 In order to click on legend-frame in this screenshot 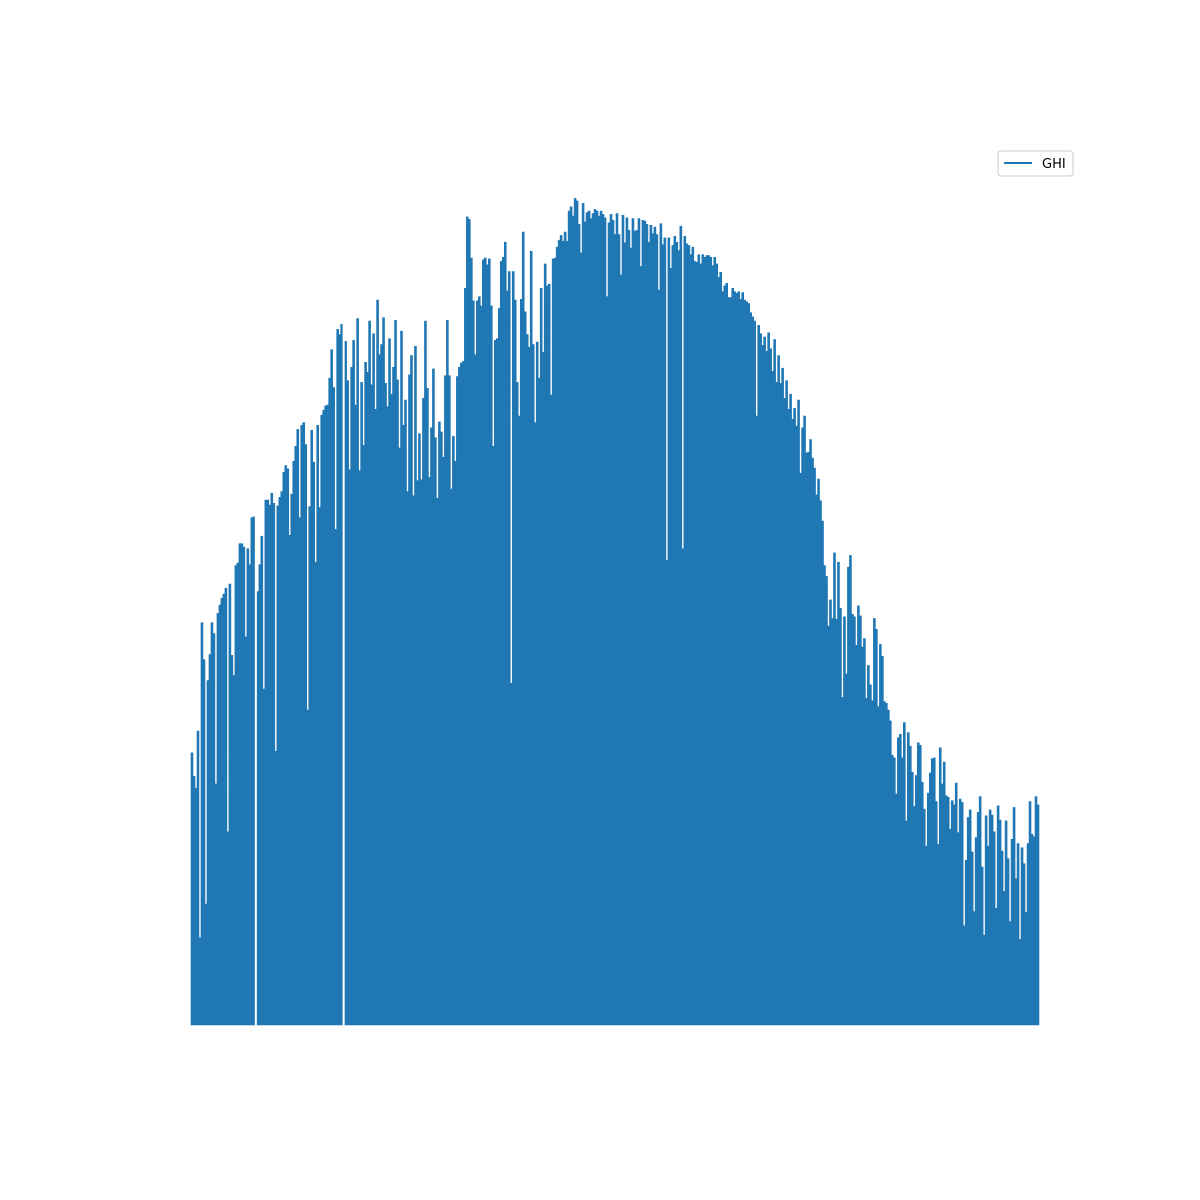, I will do `click(1035, 163)`.